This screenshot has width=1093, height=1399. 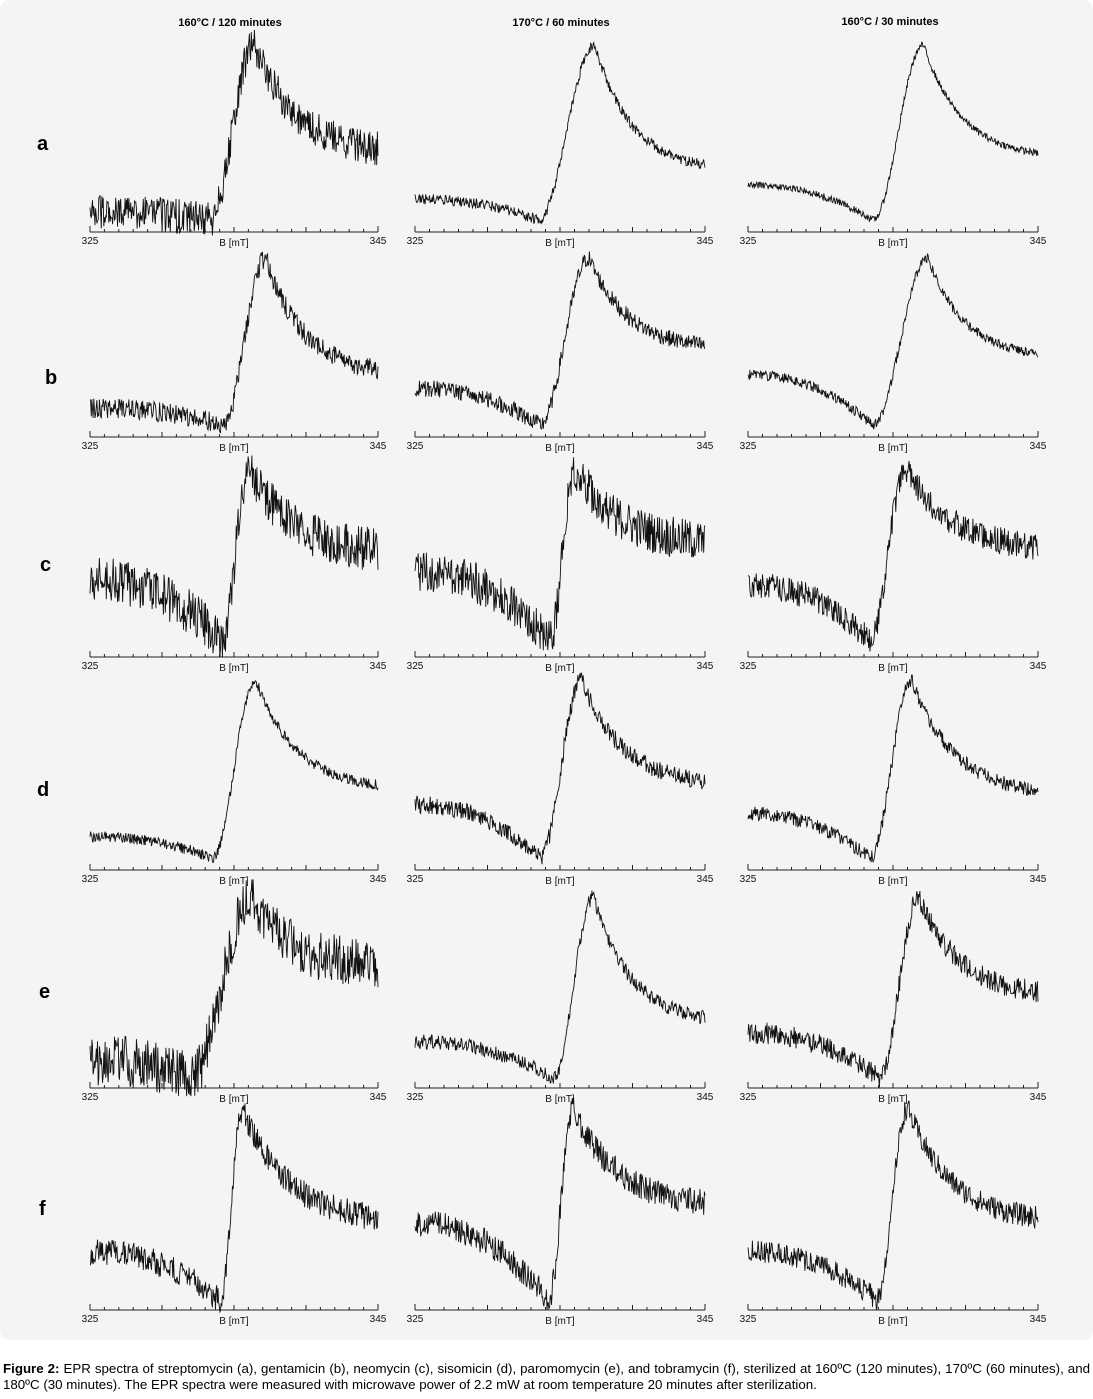 What do you see at coordinates (47, 676) in the screenshot?
I see `row-labels: a b c d e f` at bounding box center [47, 676].